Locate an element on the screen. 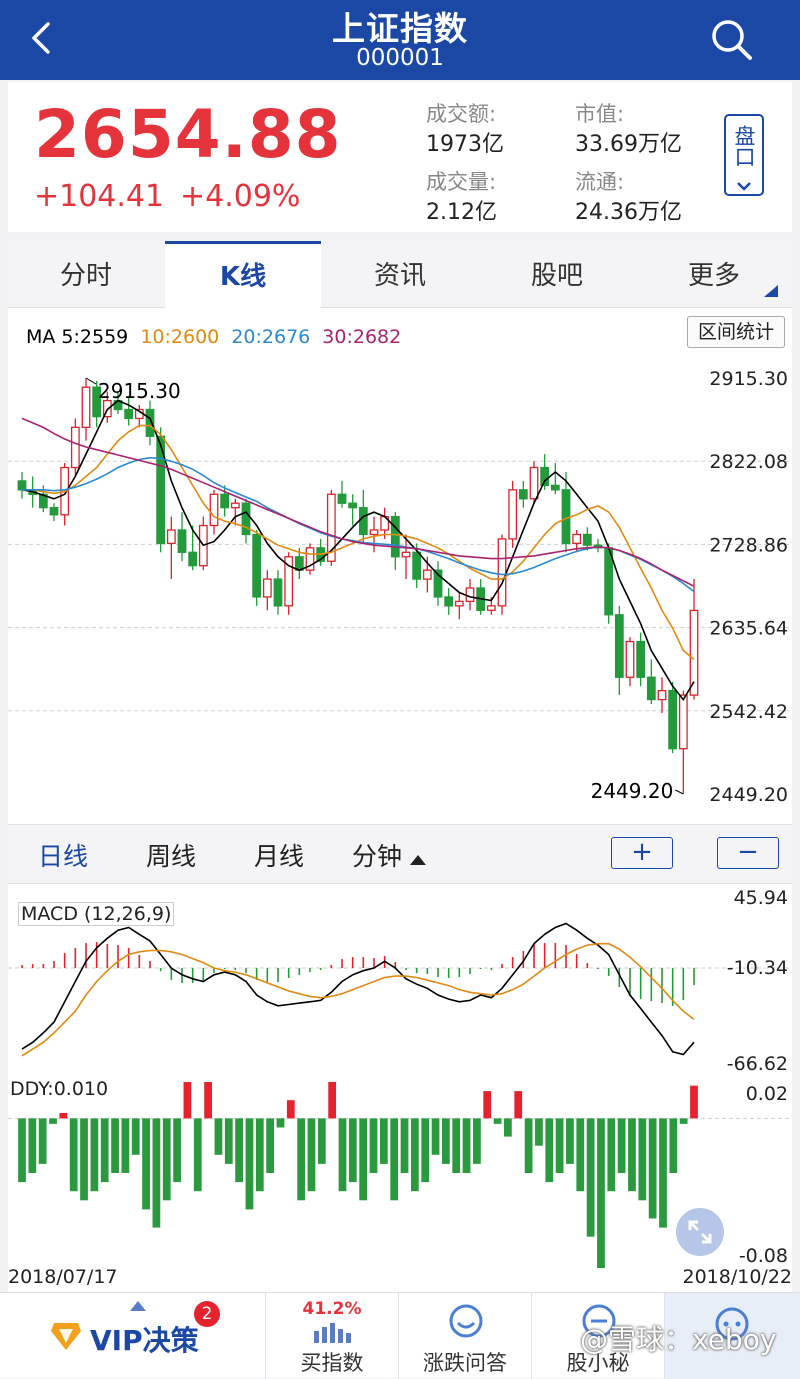 This screenshot has height=1379, width=800. ma5-legend: MA 5:2559 is located at coordinates (77, 337).